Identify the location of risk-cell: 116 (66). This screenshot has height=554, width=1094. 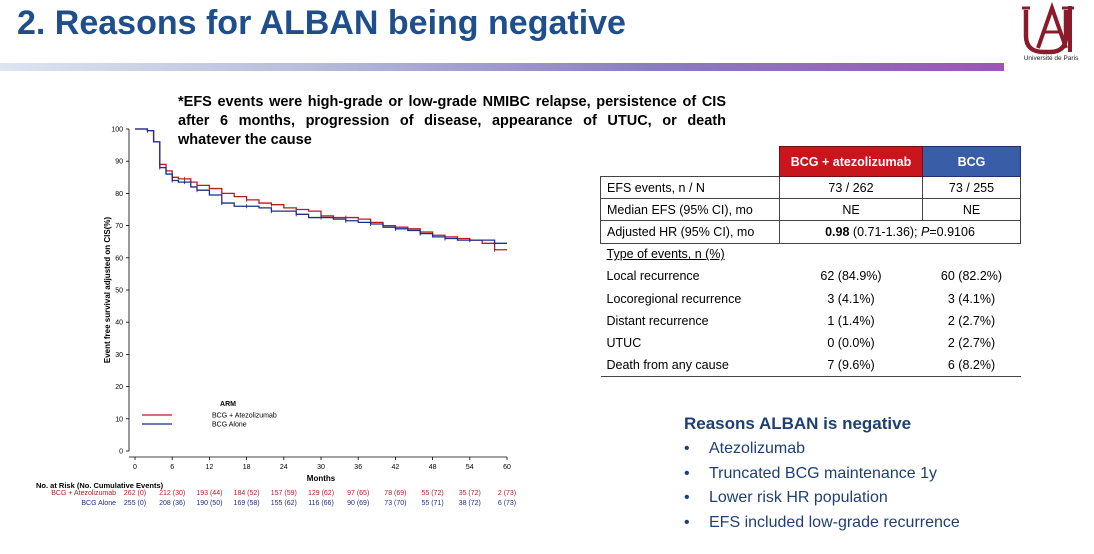
(321, 503).